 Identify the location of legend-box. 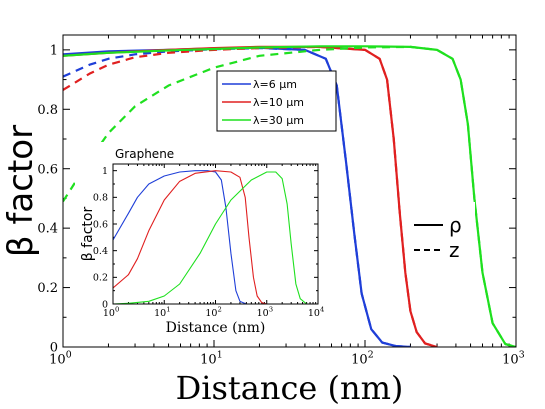
(276, 101).